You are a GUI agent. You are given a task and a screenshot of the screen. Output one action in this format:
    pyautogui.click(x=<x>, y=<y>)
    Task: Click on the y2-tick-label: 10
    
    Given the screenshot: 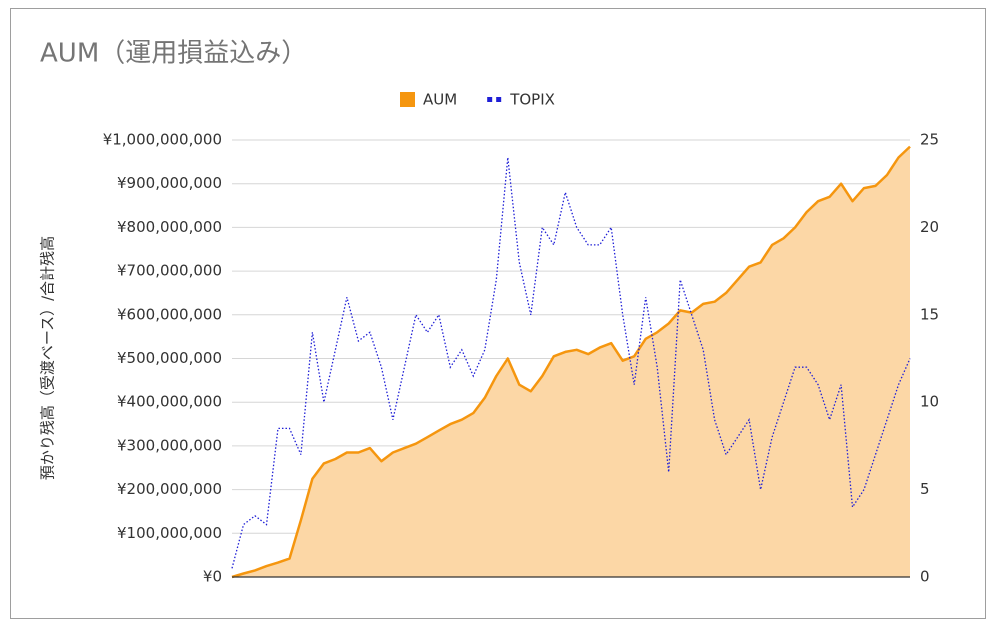 What is the action you would take?
    pyautogui.click(x=929, y=402)
    